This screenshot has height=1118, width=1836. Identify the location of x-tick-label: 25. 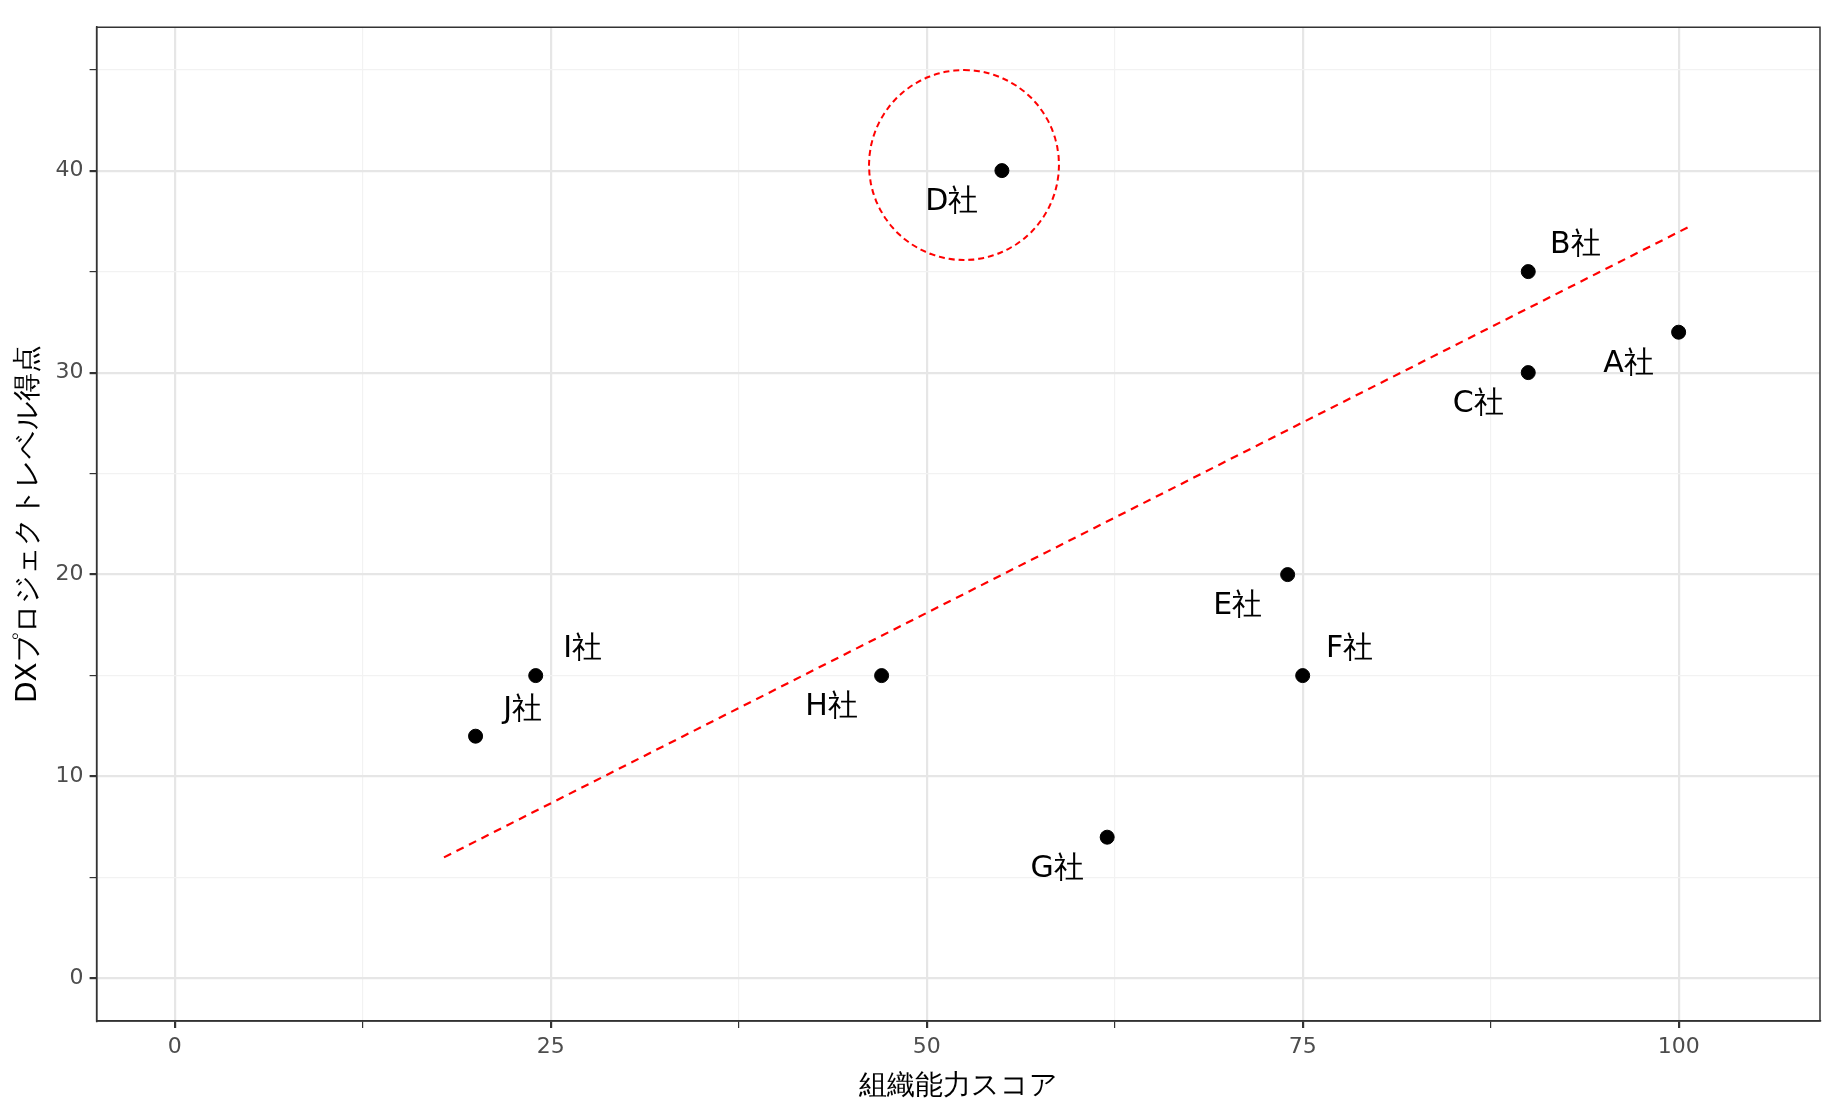
(550, 1045).